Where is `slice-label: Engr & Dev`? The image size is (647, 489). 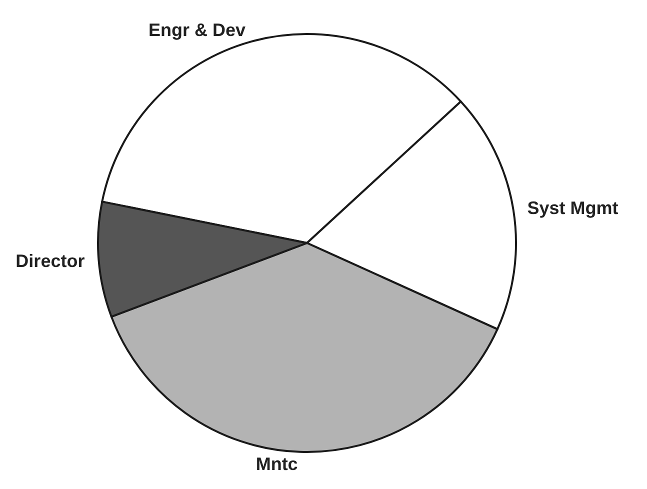 slice-label: Engr & Dev is located at coordinates (197, 30).